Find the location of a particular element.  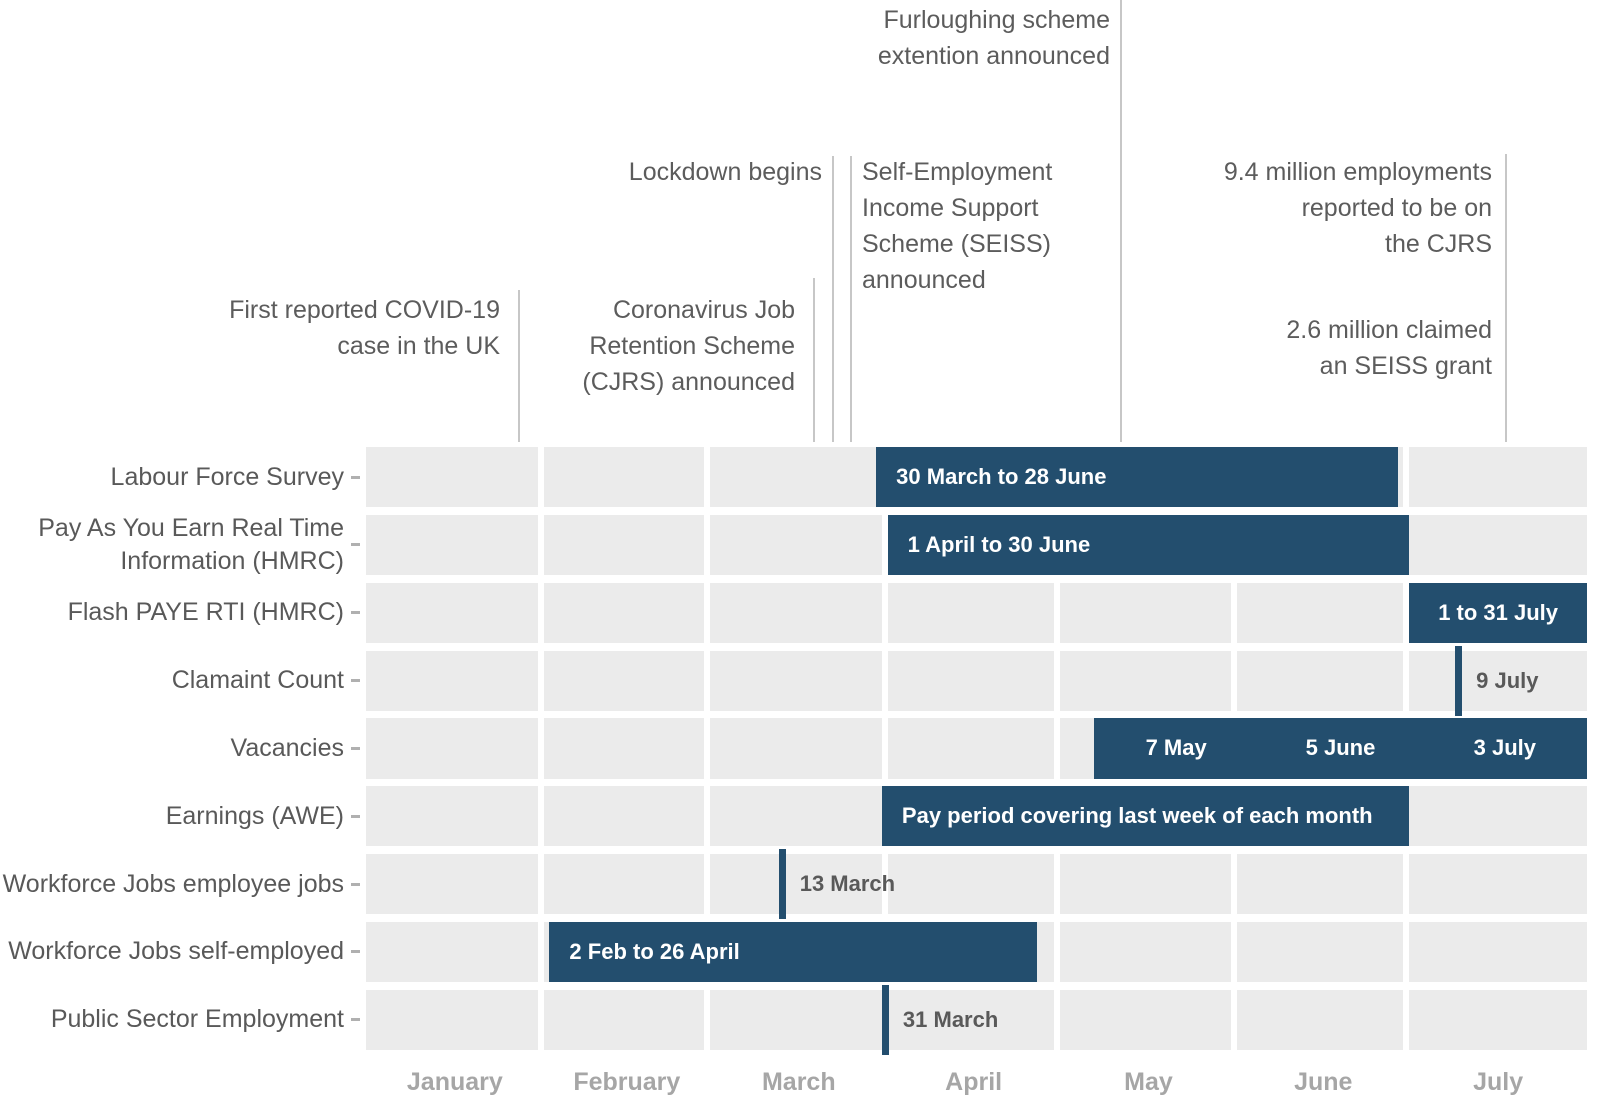

bar-date-label: 7 May is located at coordinates (1176, 748).